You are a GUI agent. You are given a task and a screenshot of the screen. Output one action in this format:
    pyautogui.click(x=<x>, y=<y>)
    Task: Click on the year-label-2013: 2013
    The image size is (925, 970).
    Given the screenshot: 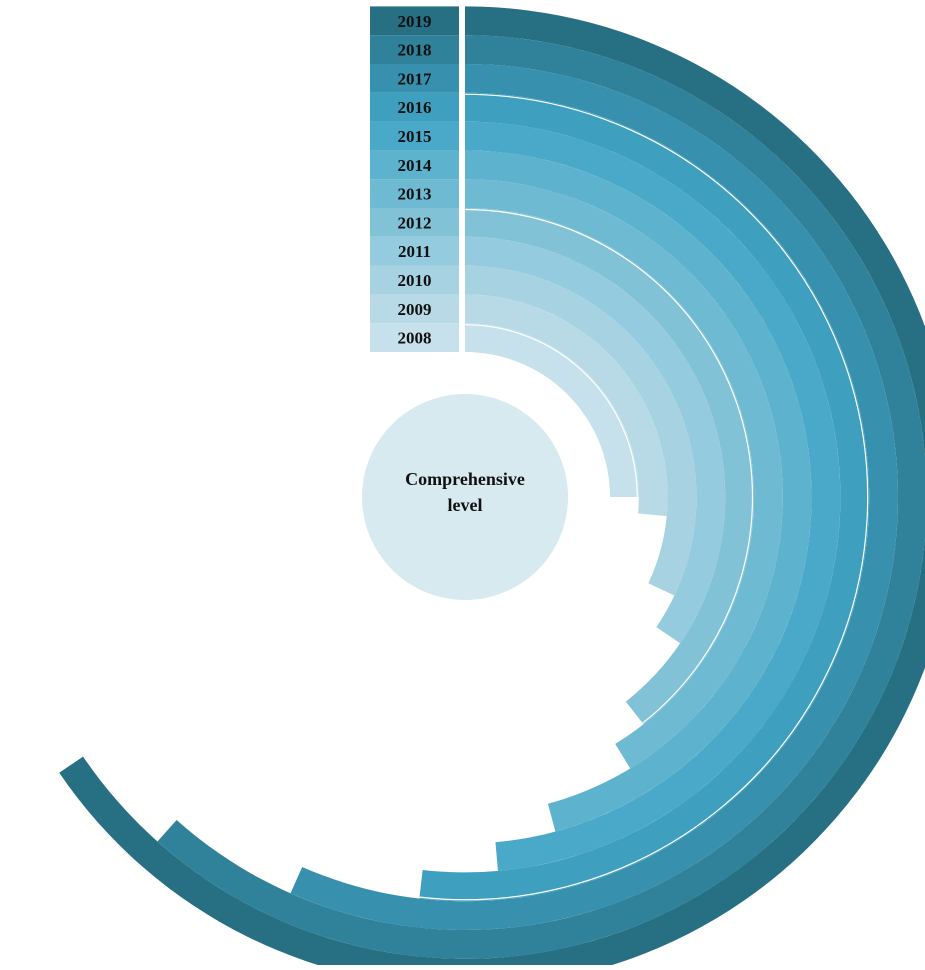 What is the action you would take?
    pyautogui.click(x=415, y=194)
    